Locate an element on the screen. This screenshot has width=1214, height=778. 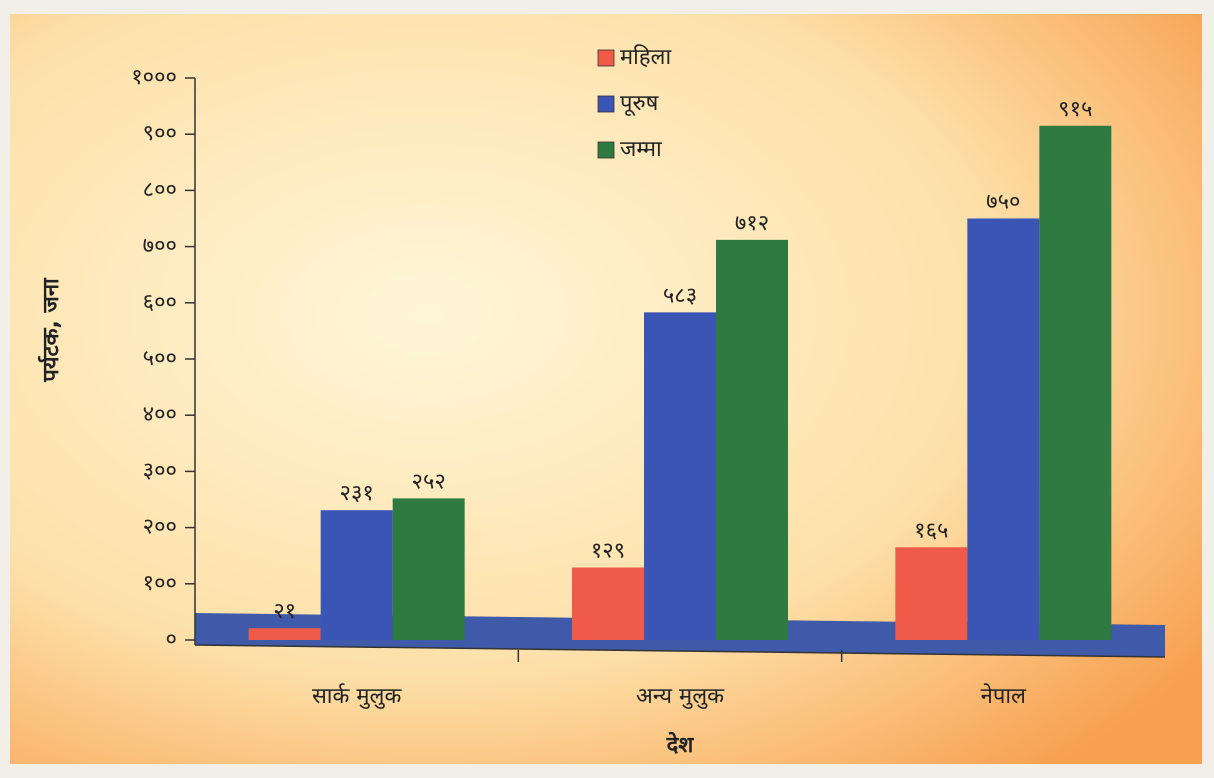
x-tick-label: सार्क मुलुक is located at coordinates (357, 696).